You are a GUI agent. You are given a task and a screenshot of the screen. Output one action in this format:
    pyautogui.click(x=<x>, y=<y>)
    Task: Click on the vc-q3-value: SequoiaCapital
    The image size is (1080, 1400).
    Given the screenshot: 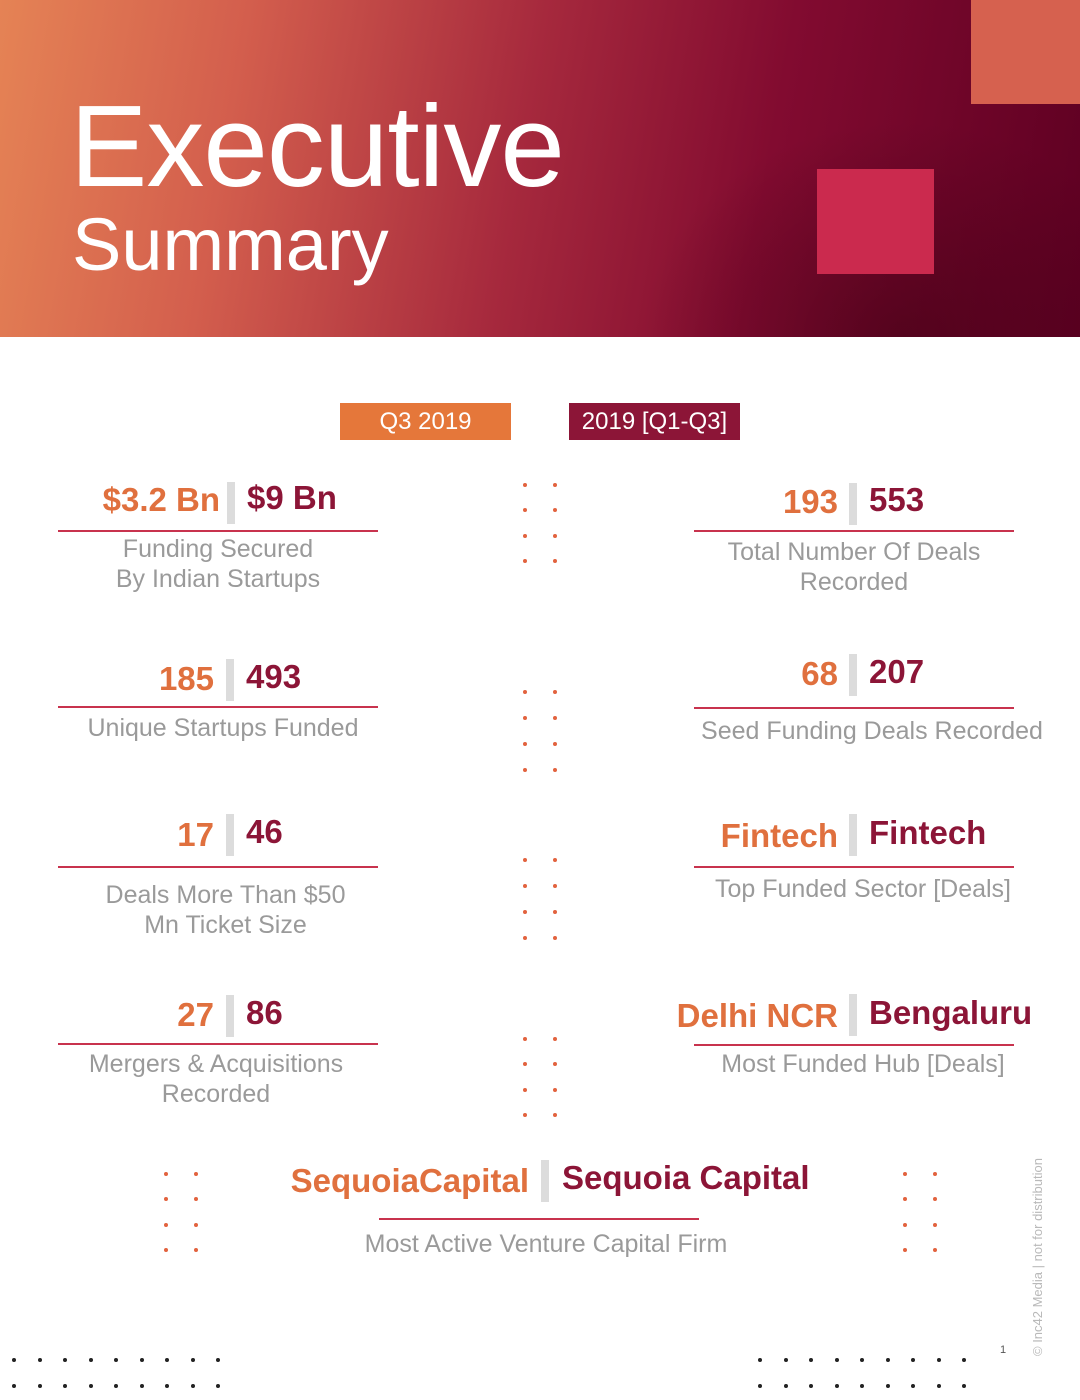 What is the action you would take?
    pyautogui.click(x=409, y=1180)
    